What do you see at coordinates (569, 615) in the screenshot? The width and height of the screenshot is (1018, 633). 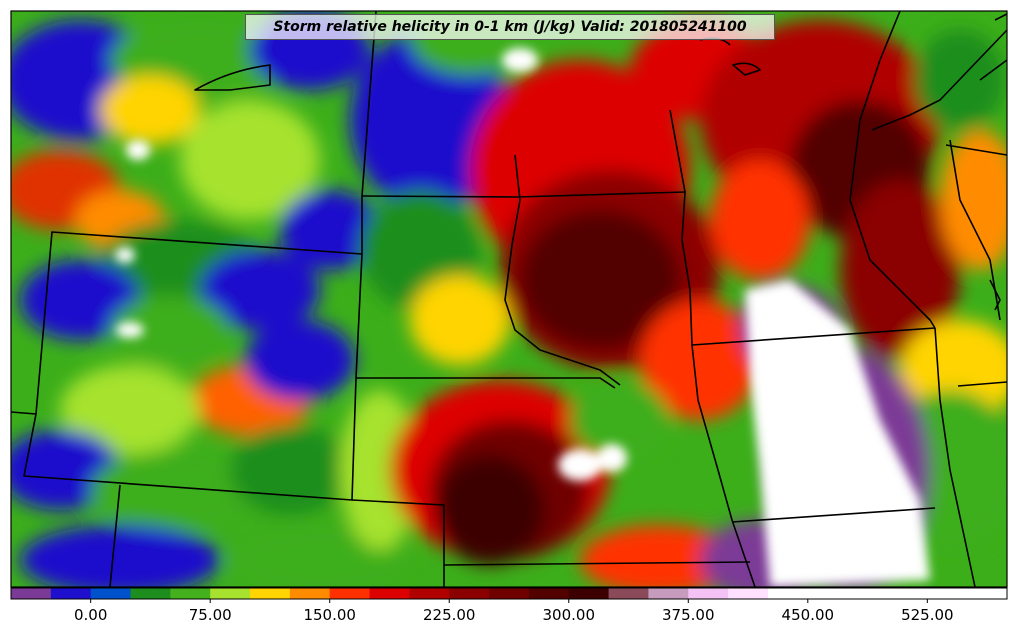 I see `colorbar-tick-label: 300.00` at bounding box center [569, 615].